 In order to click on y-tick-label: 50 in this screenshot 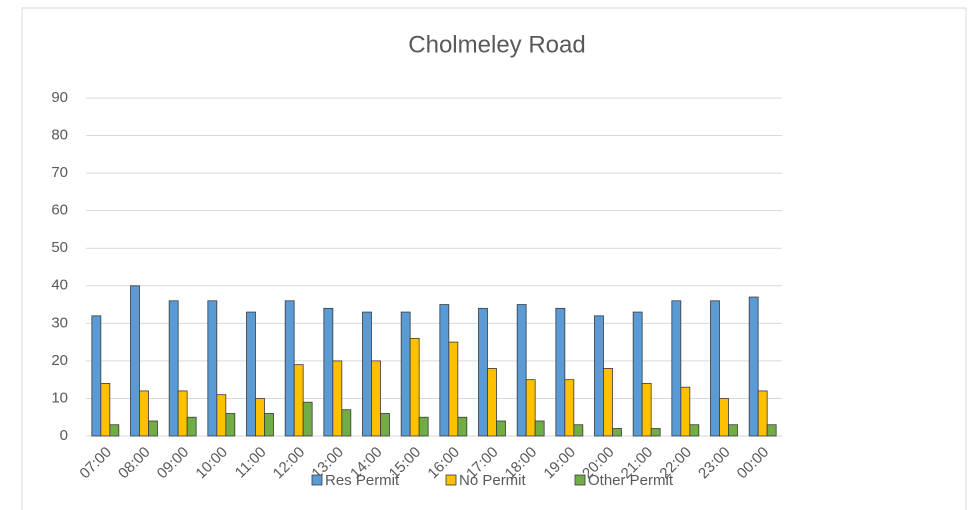, I will do `click(59, 247)`.